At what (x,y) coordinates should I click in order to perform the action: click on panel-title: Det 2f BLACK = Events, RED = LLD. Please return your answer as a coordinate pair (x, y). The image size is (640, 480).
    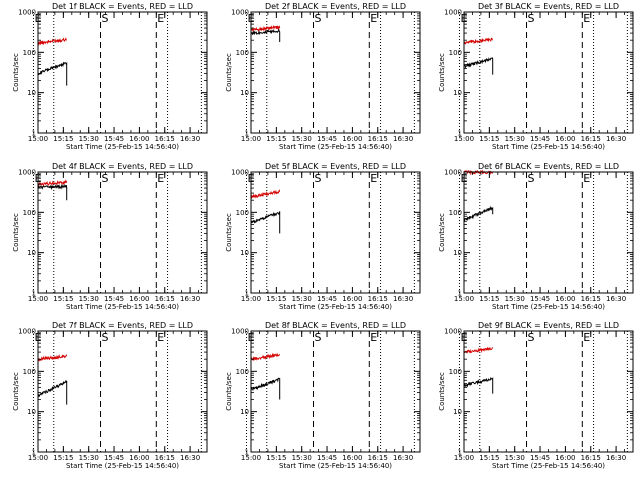
    Looking at the image, I should click on (335, 6).